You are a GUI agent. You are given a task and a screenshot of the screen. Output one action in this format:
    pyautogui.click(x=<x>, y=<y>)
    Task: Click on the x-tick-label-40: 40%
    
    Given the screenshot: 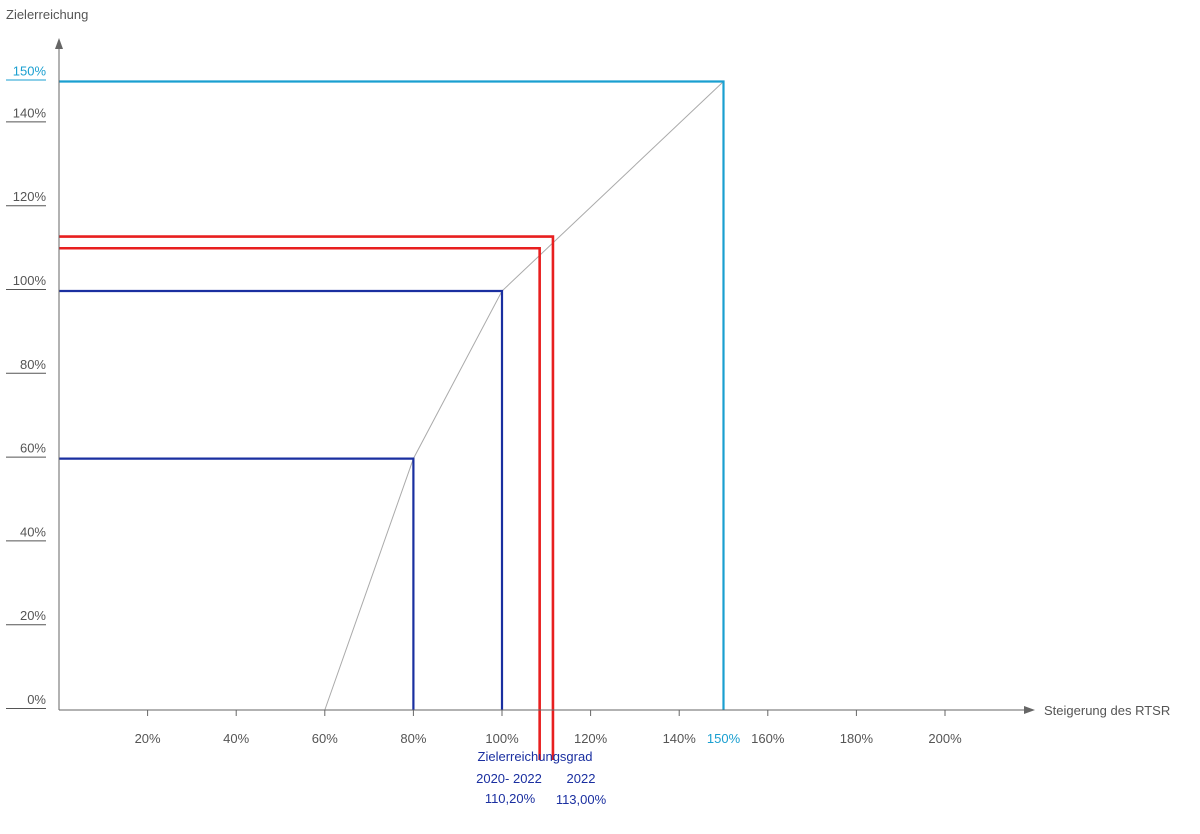 What is the action you would take?
    pyautogui.click(x=236, y=738)
    